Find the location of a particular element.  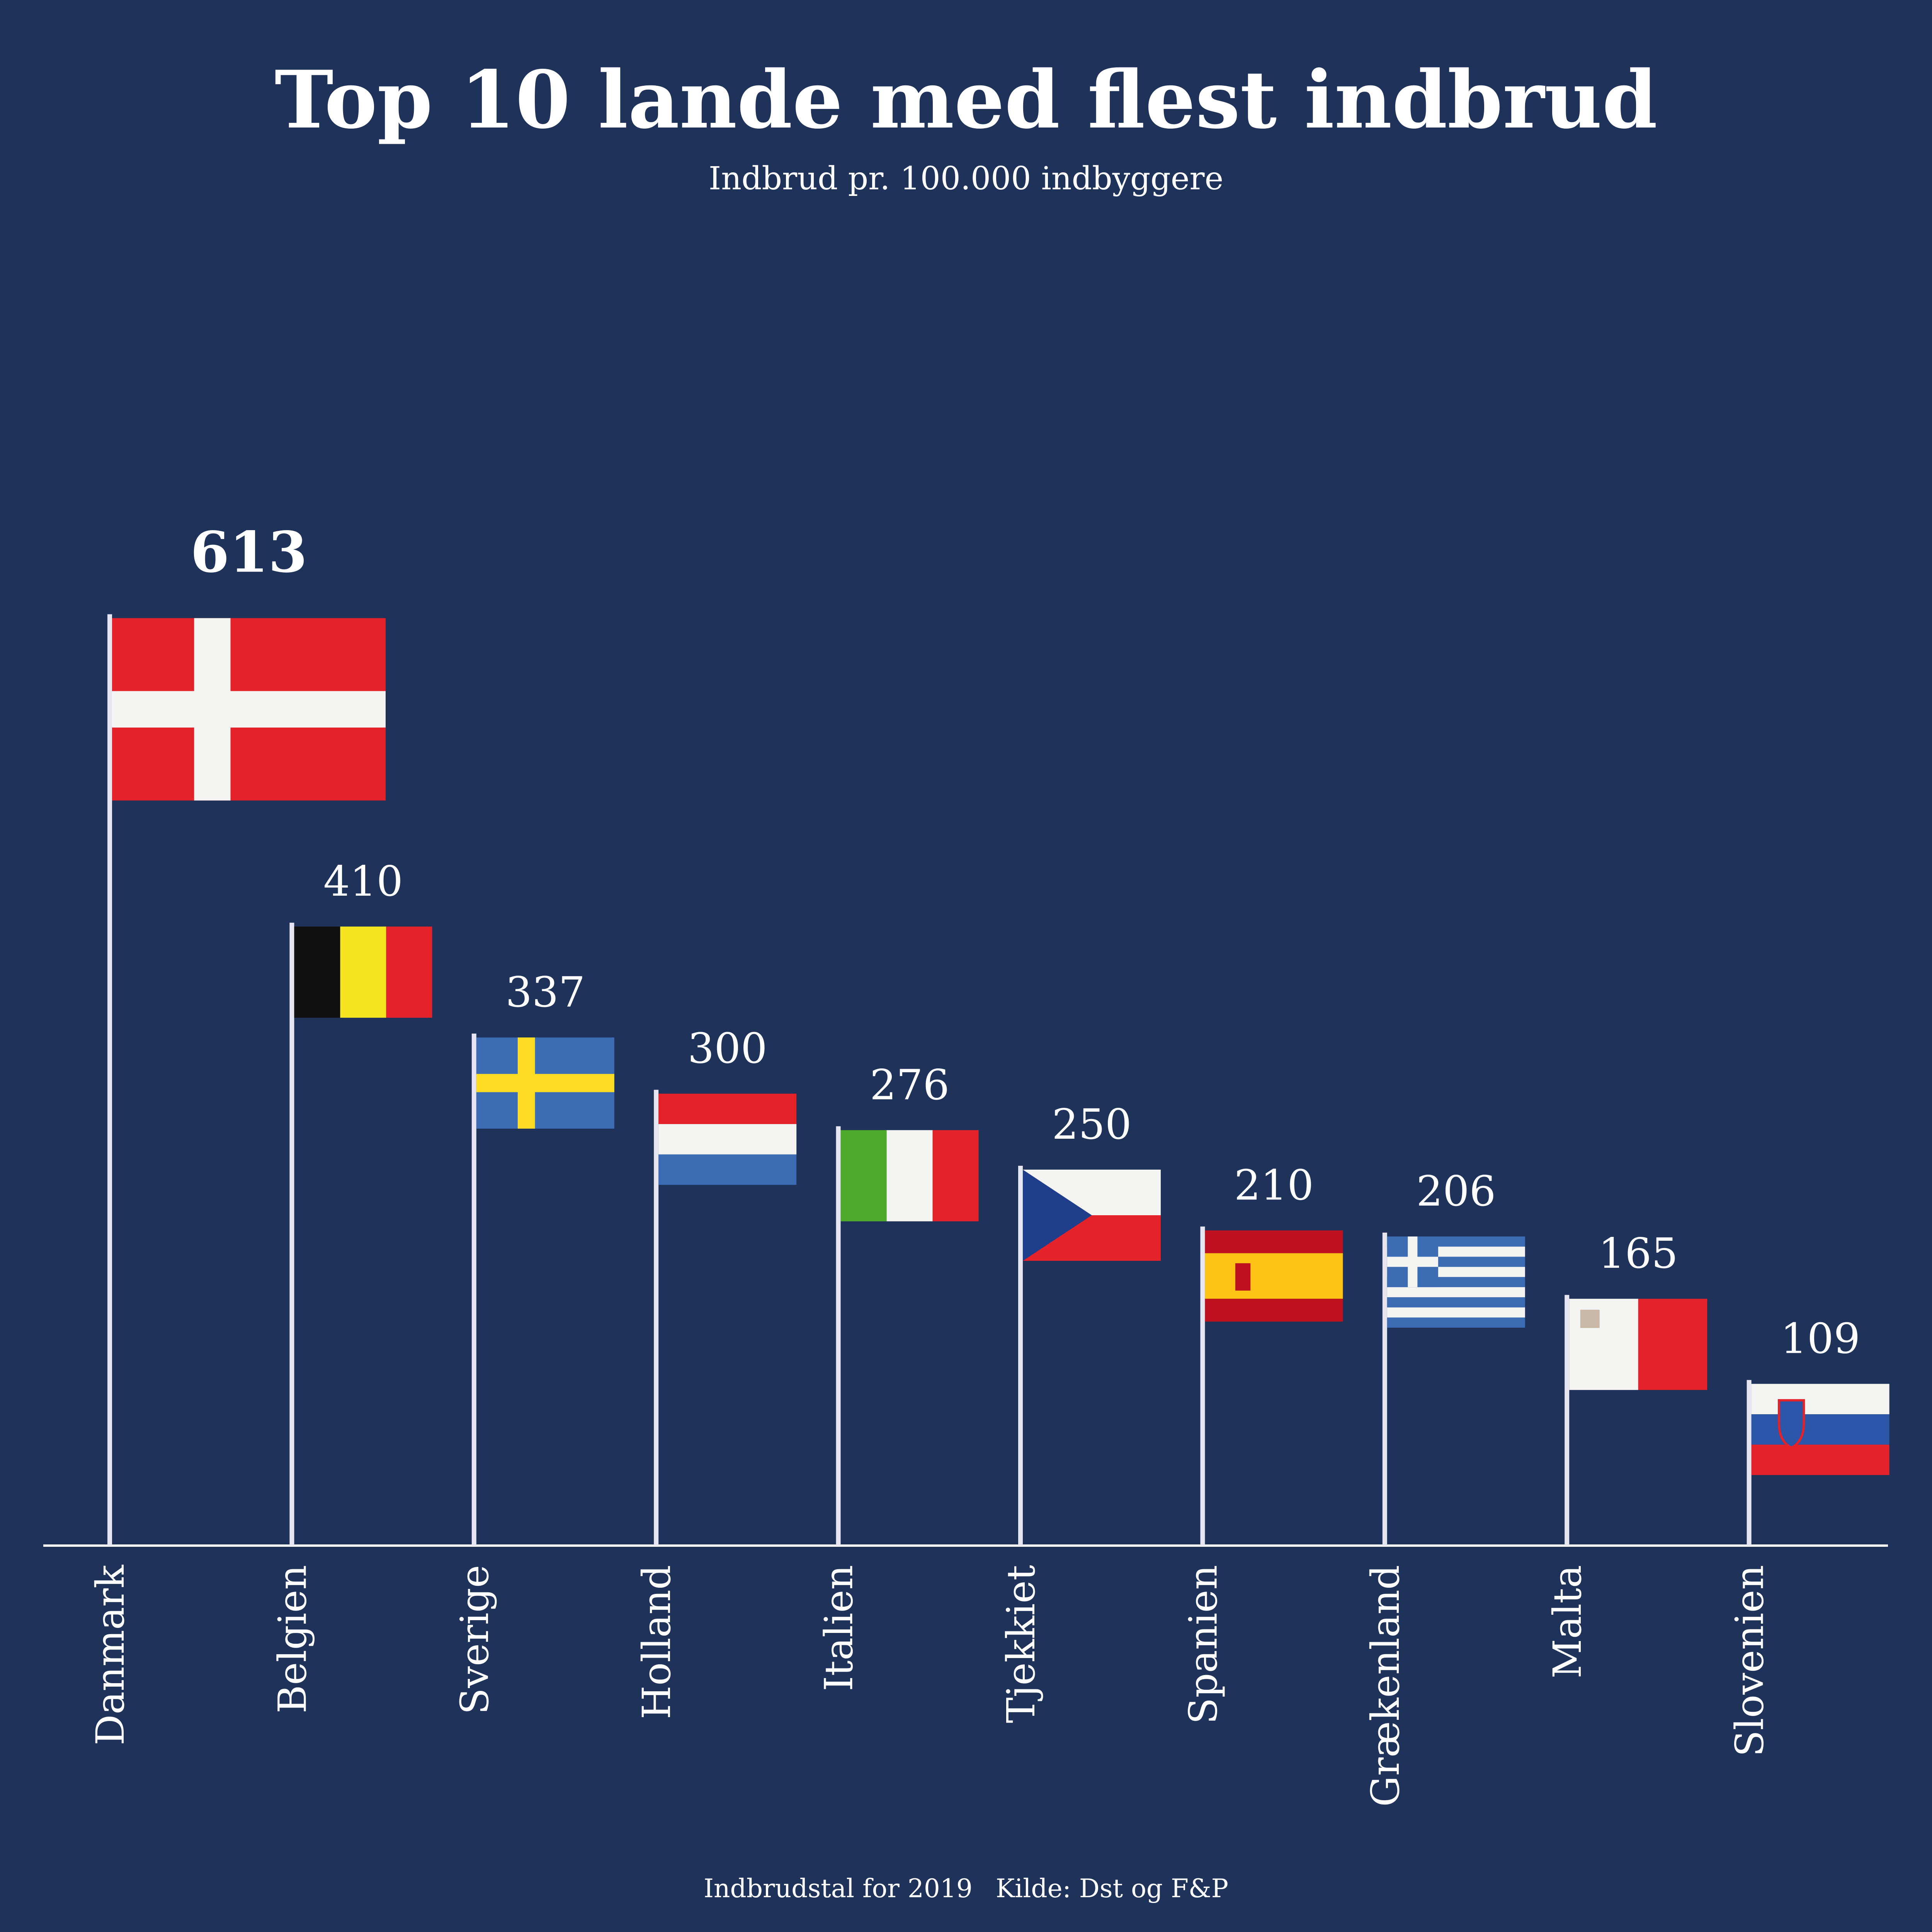

value-label: 276 is located at coordinates (910, 1085).